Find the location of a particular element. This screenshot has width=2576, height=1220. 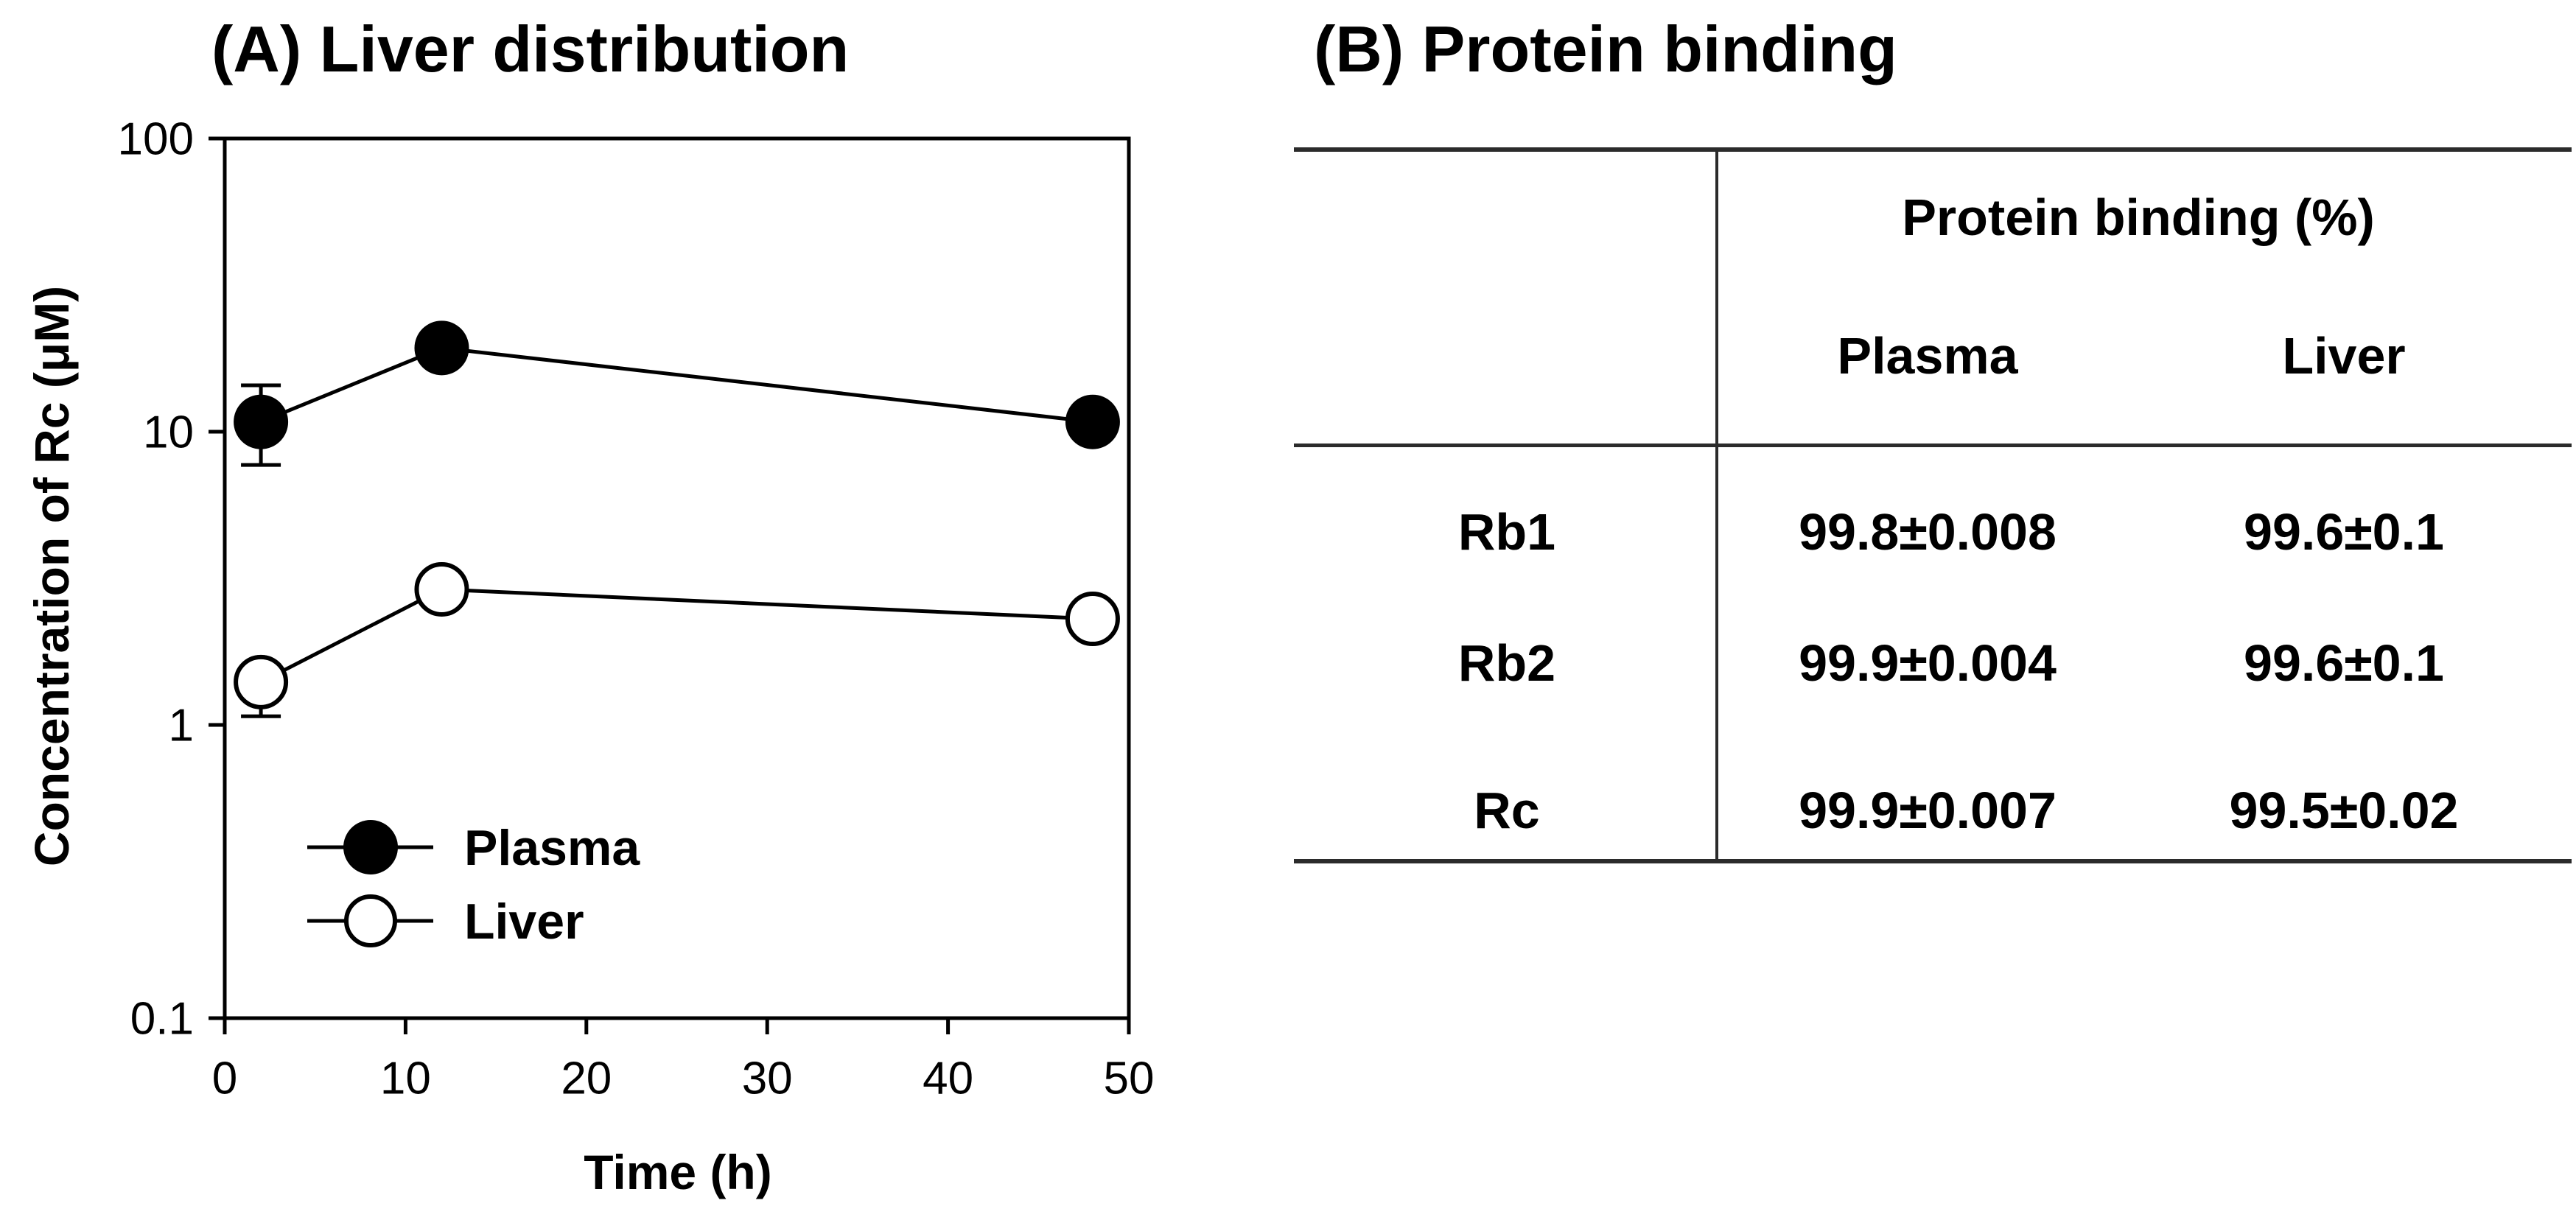

plasma-line is located at coordinates (676, 385).